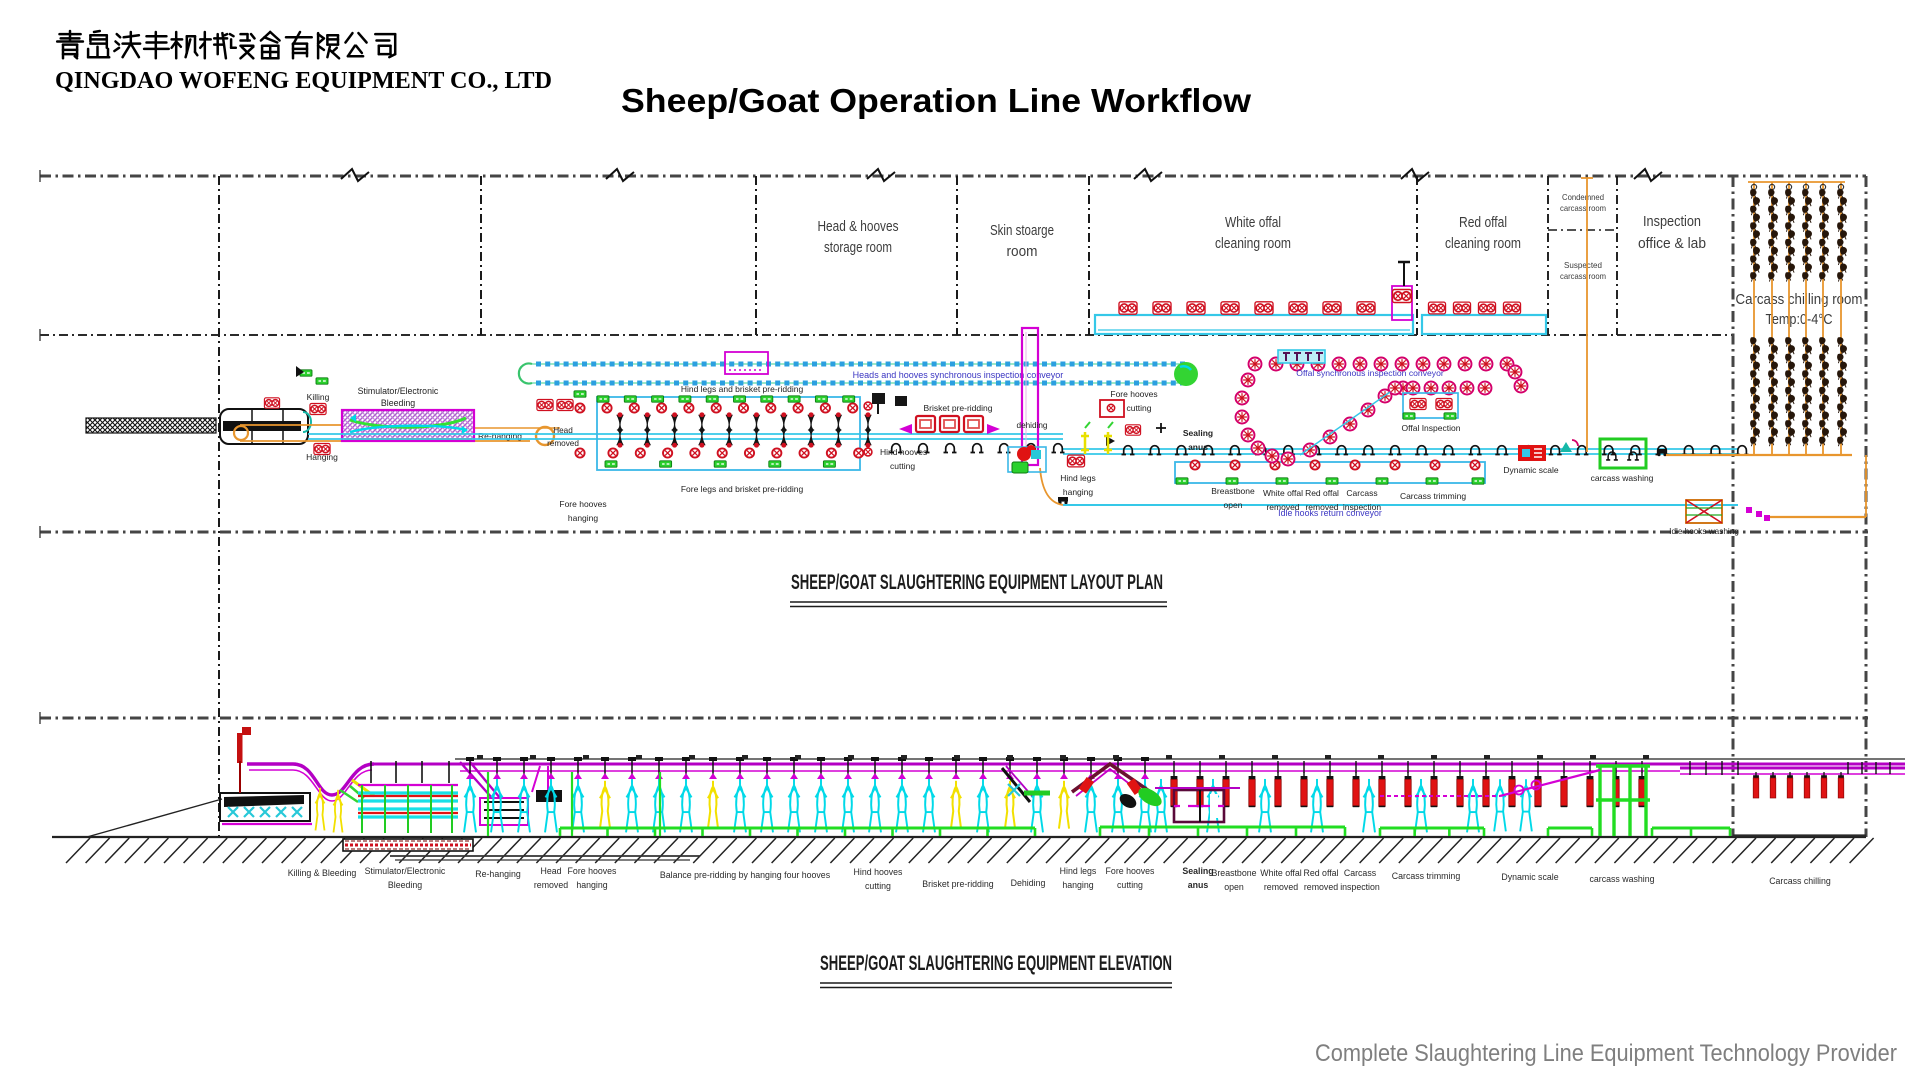  I want to click on svg-text: Inspection, so click(1672, 221).